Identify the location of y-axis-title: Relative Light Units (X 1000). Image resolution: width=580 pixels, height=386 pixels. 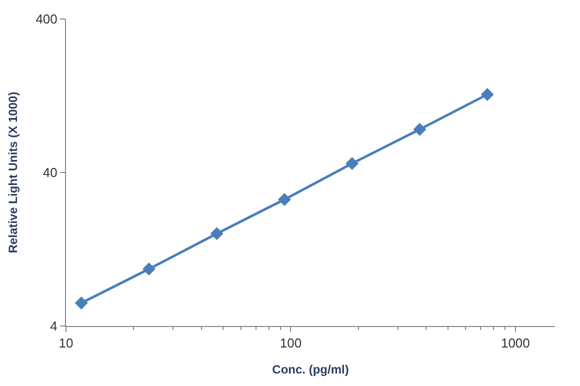
(13, 173).